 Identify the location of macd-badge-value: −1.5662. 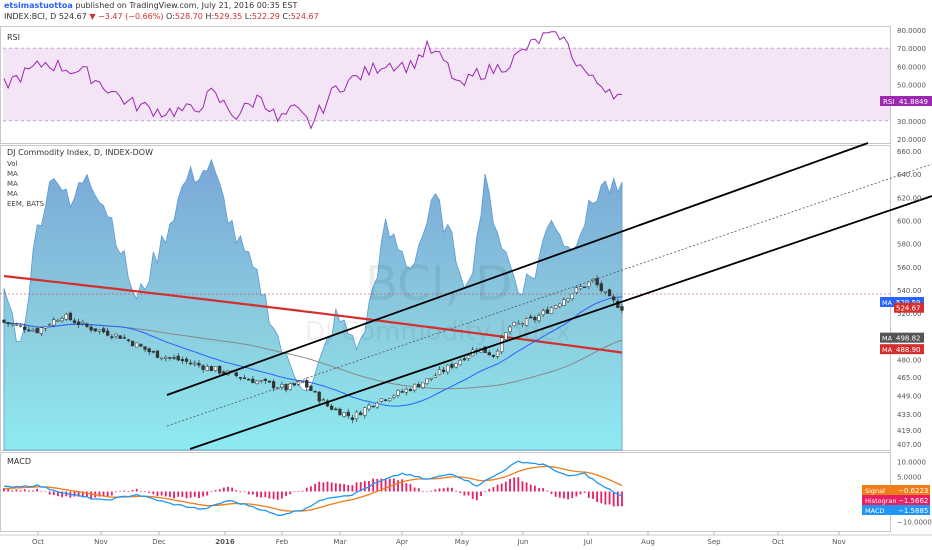
(913, 501).